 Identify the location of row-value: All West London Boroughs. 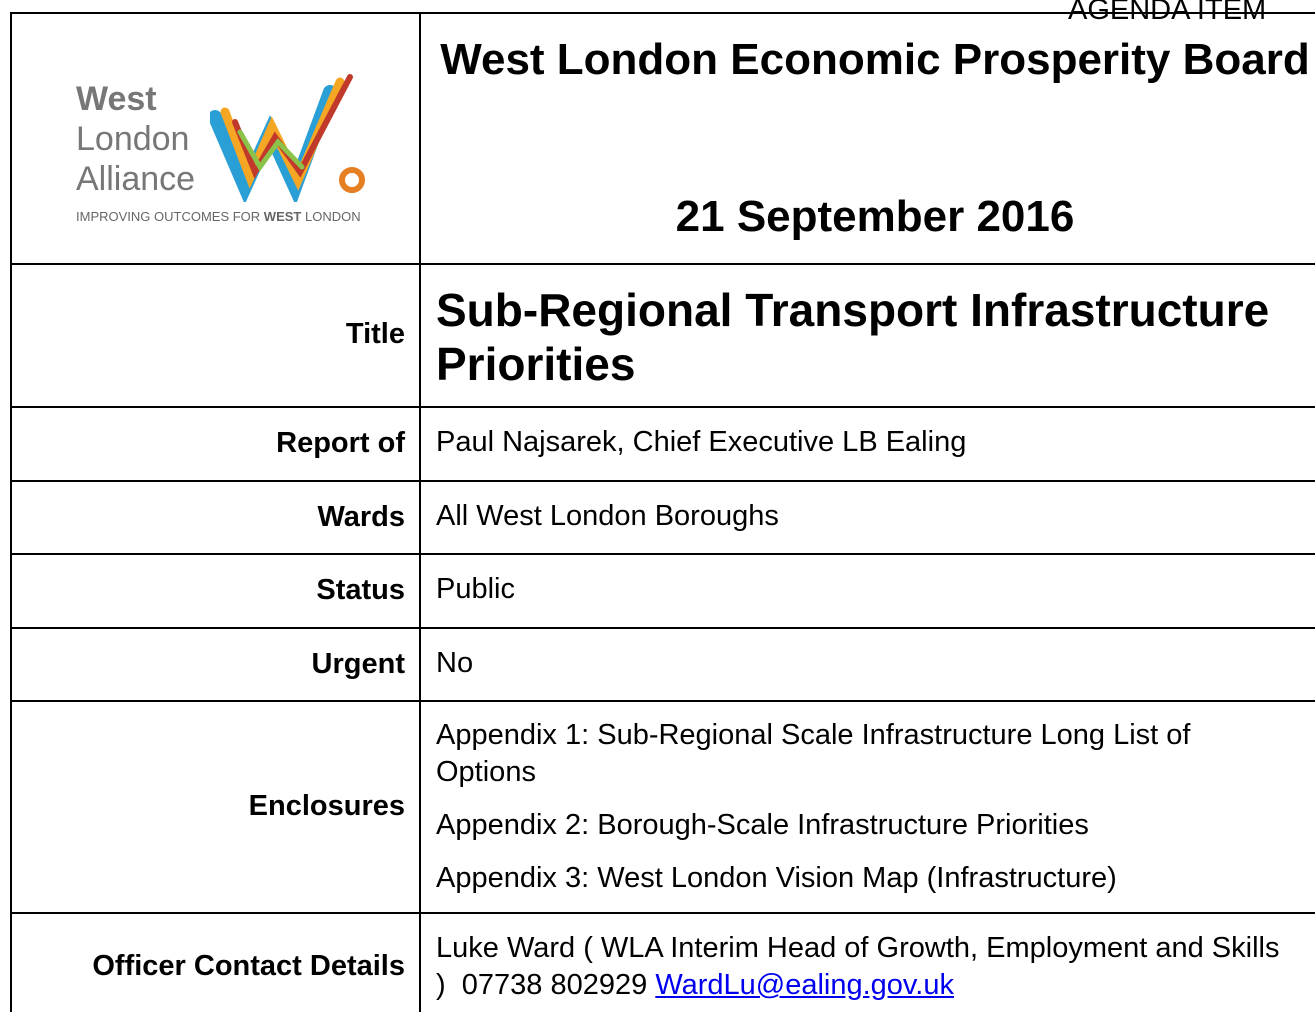
(607, 516).